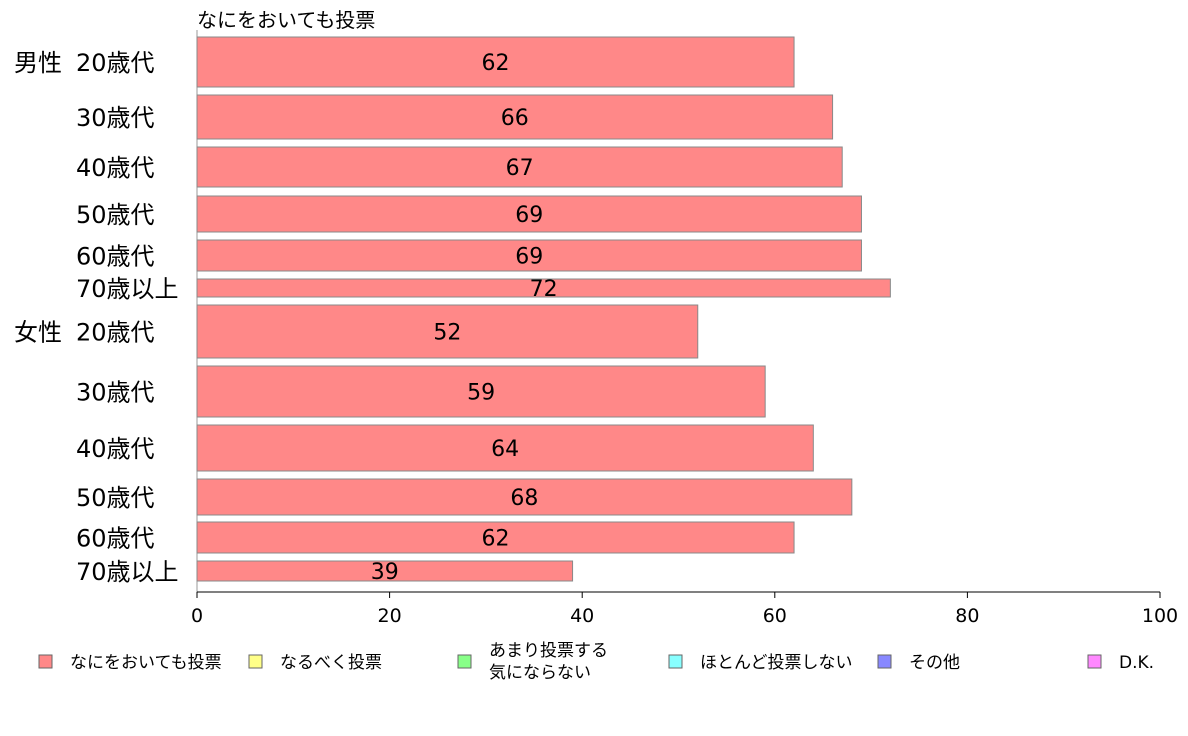 Image resolution: width=1188 pixels, height=736 pixels. Describe the element at coordinates (38, 333) in the screenshot. I see `group-label: 女性` at that location.